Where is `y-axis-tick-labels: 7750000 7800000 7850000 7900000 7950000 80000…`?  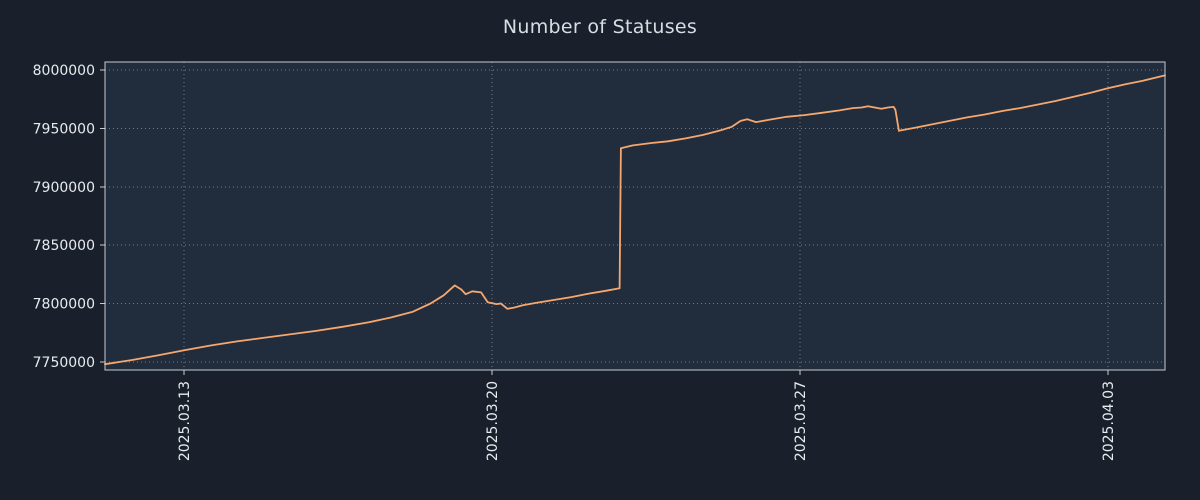 y-axis-tick-labels: 7750000 7800000 7850000 7900000 7950000 80000… is located at coordinates (64, 217).